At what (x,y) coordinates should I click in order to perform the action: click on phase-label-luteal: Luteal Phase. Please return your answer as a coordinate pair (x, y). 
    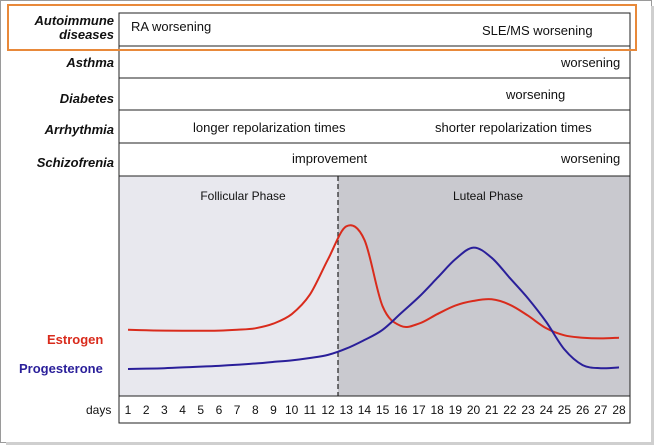
    Looking at the image, I should click on (488, 196).